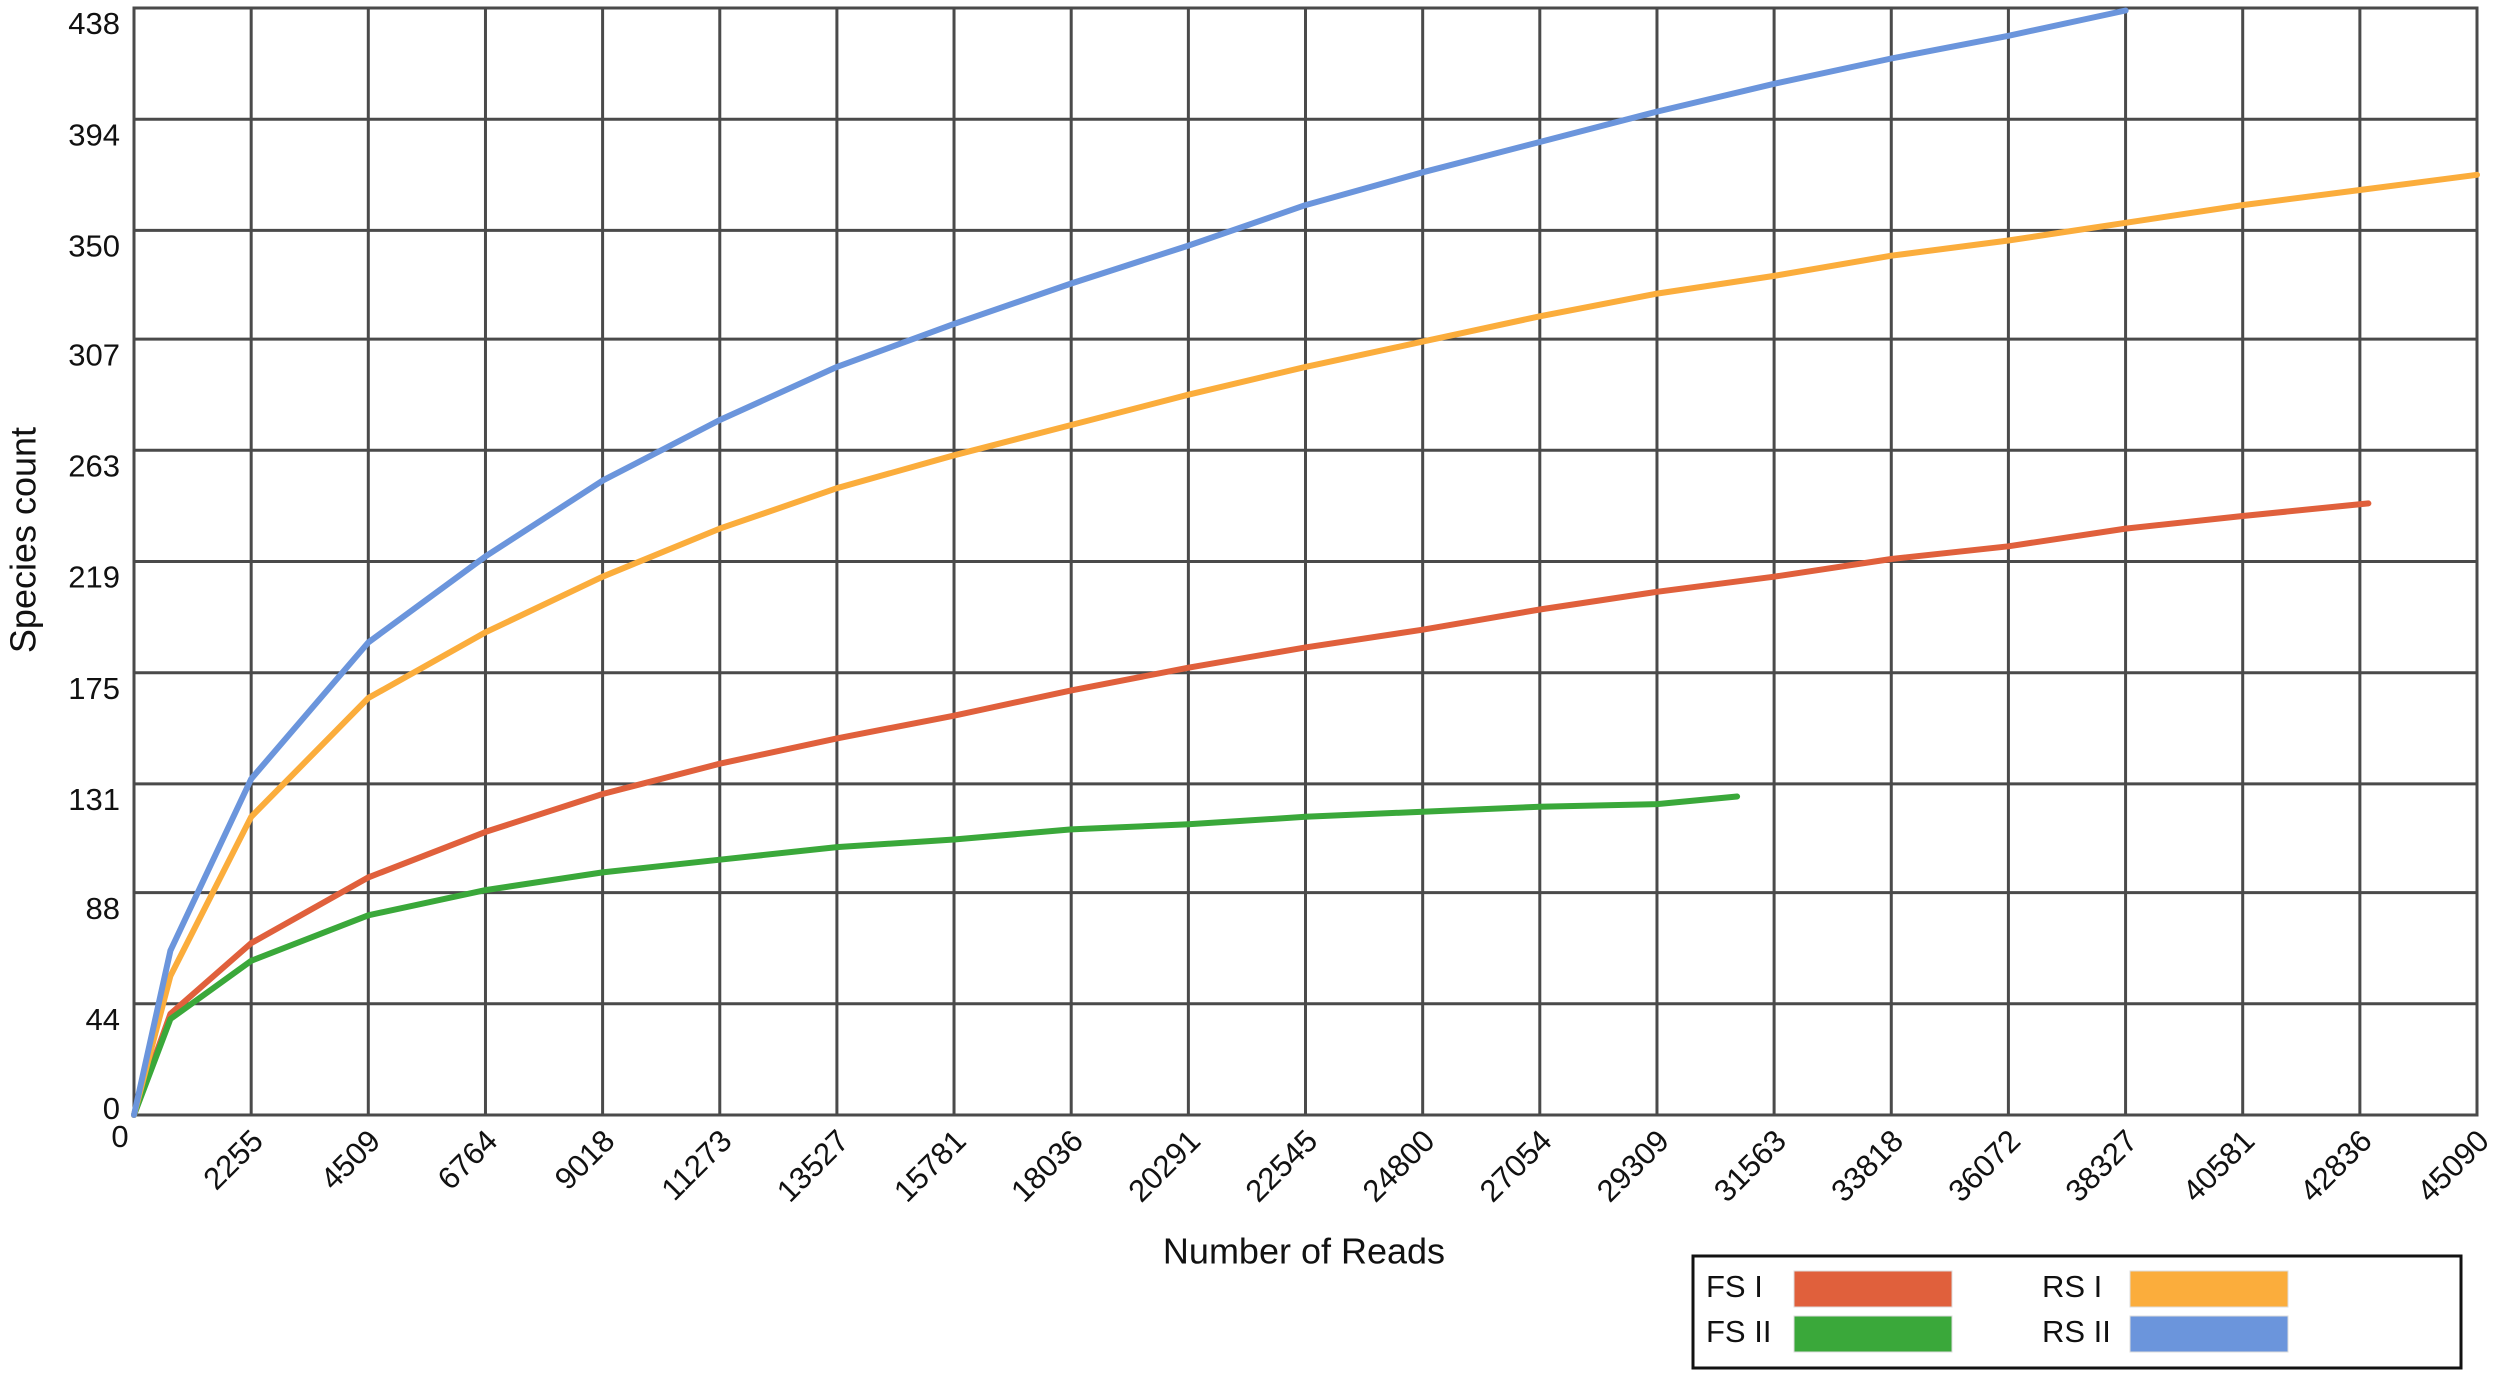  I want to click on y-tick-label: 131, so click(94, 799).